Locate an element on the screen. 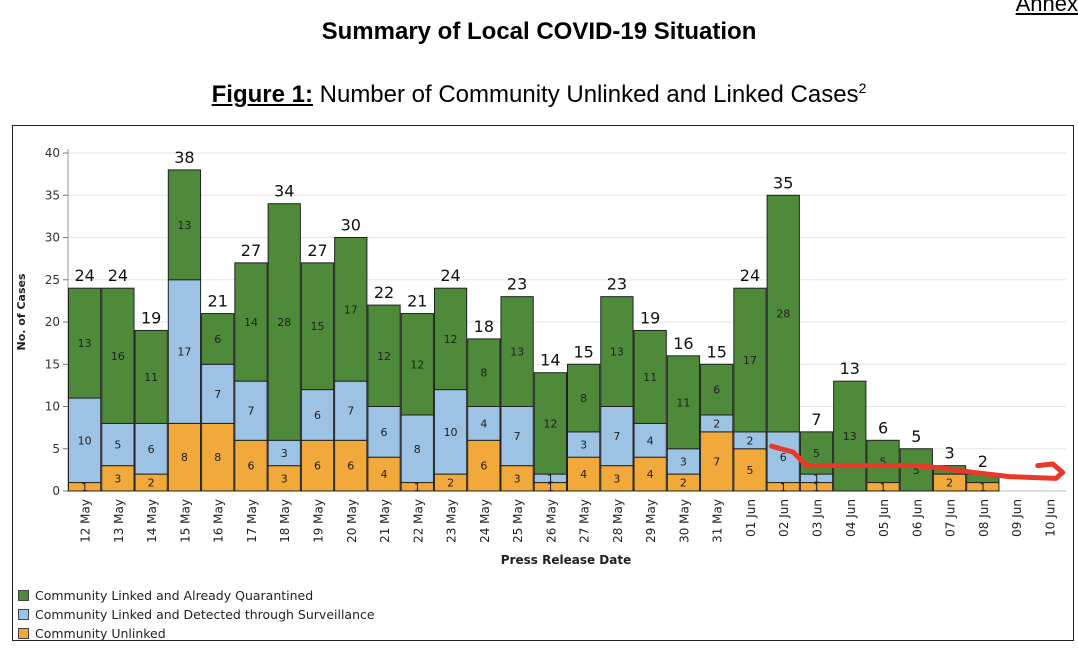  x-axis-label: Press Release Date is located at coordinates (566, 560).